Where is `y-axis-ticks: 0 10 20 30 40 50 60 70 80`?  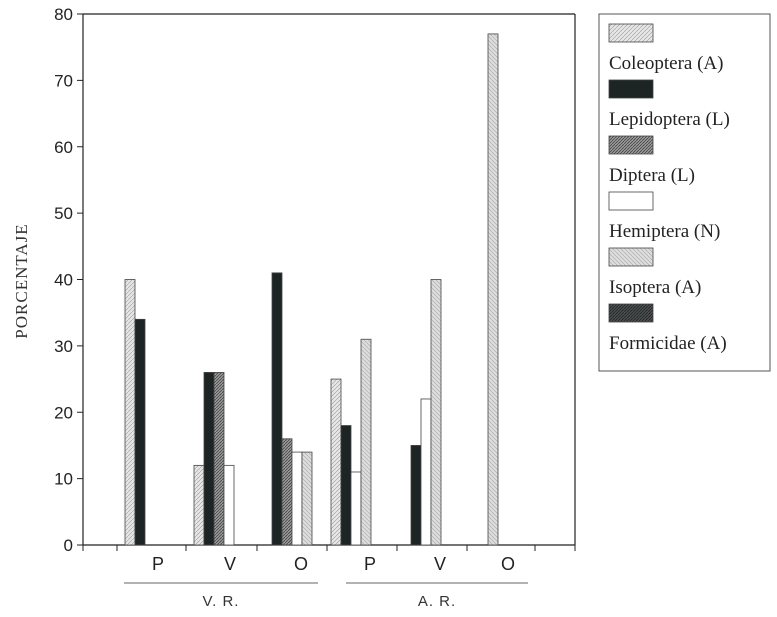 y-axis-ticks: 0 10 20 30 40 50 60 70 80 is located at coordinates (68, 280).